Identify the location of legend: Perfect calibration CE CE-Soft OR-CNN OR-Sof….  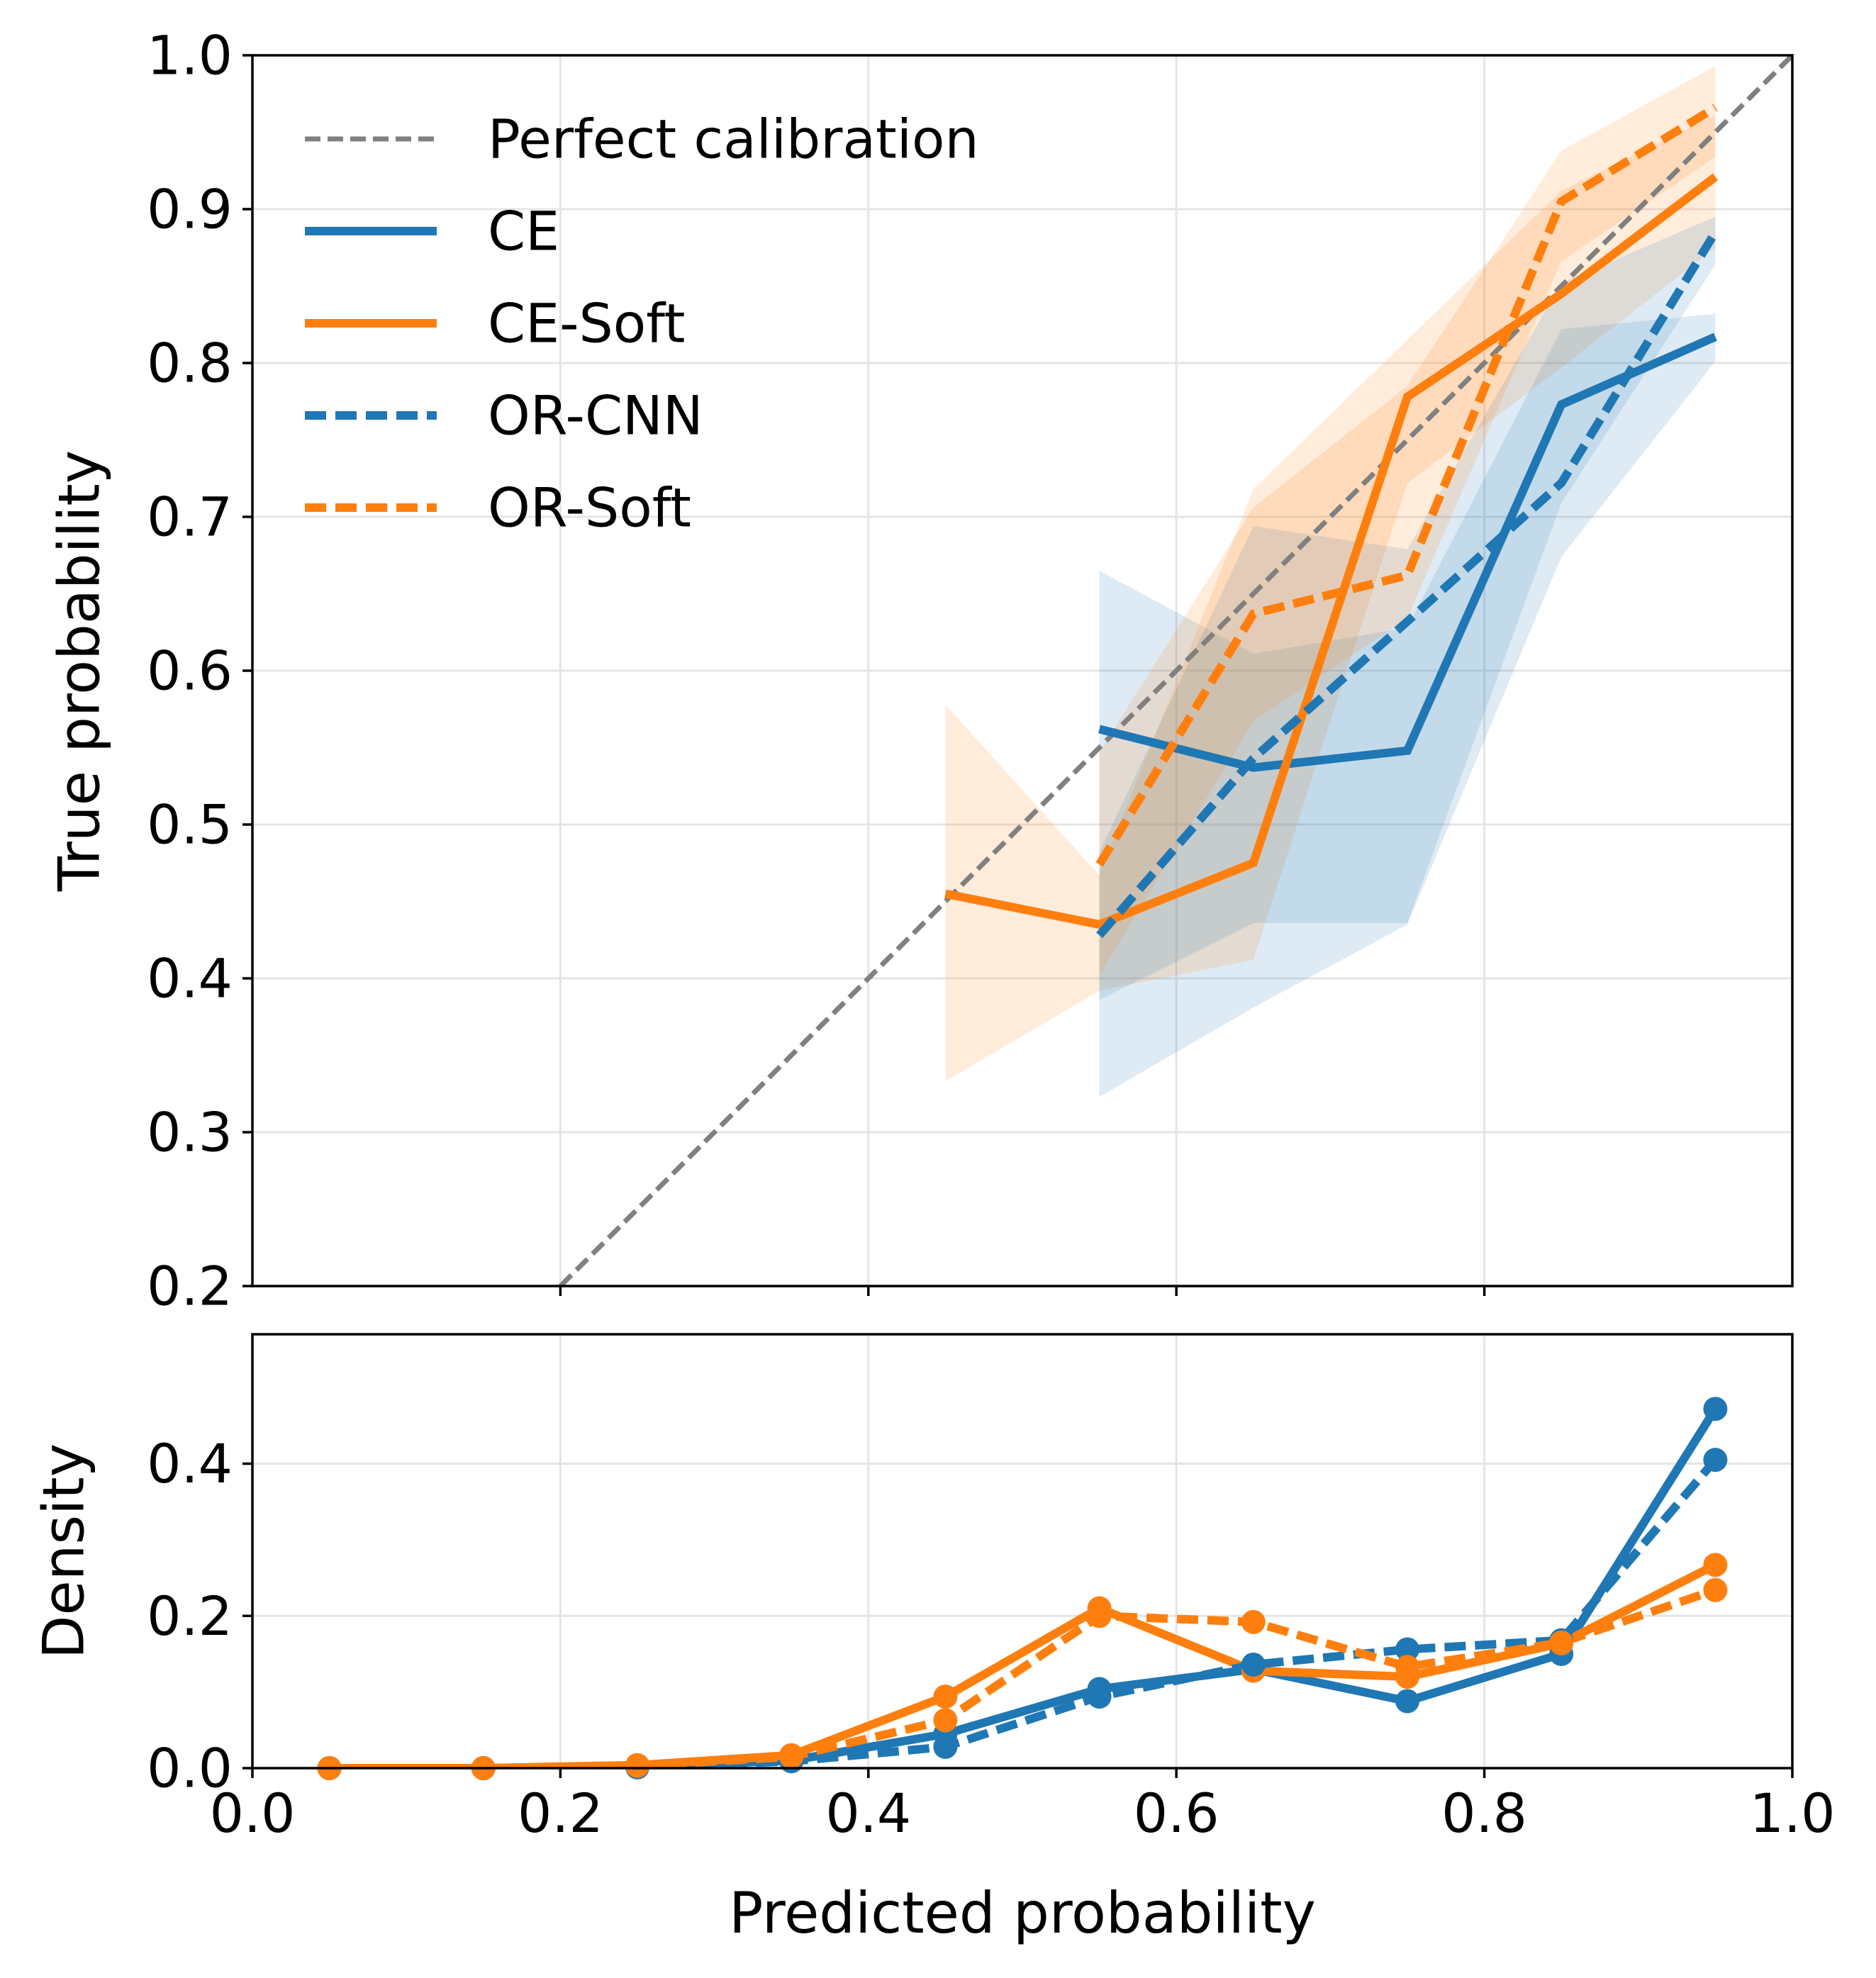
(642, 324).